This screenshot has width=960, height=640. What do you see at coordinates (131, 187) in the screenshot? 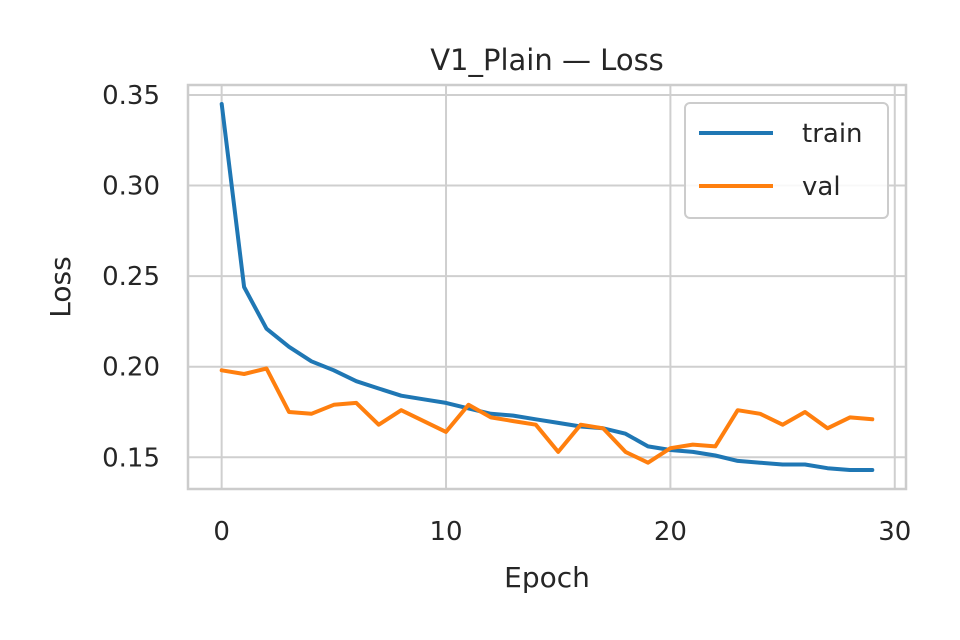
I see `y-tick-label: 0.30` at bounding box center [131, 187].